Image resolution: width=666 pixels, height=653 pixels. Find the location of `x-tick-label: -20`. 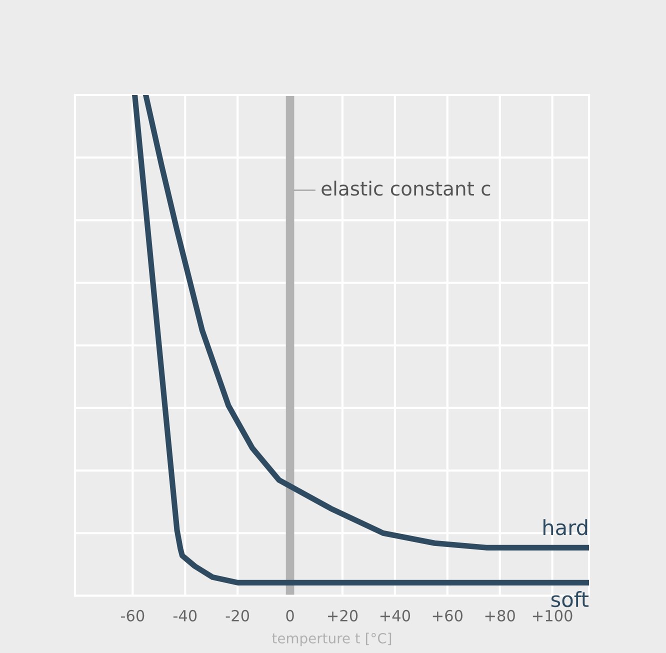

x-tick-label: -20 is located at coordinates (238, 616).